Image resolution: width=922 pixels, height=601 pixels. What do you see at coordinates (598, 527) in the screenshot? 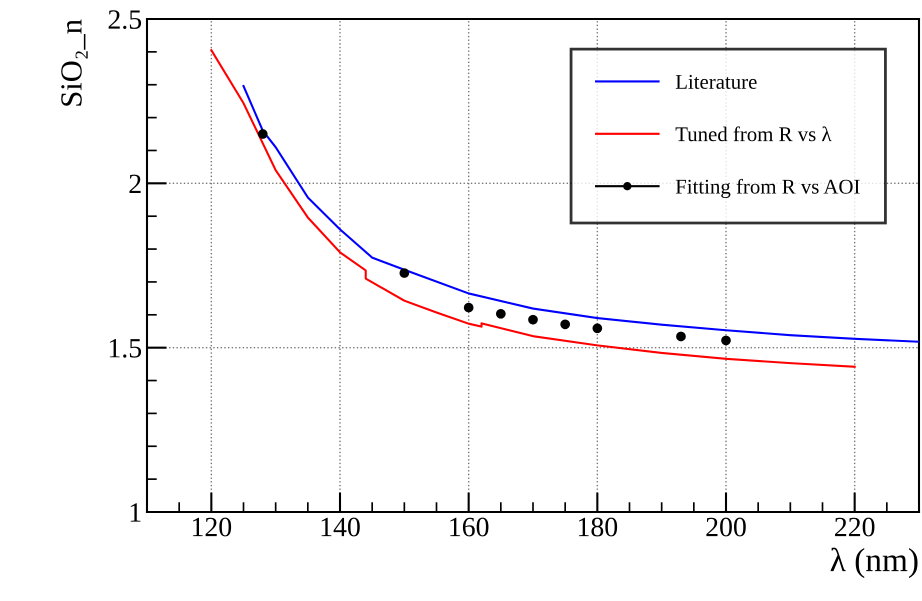
I see `x-tick-label: 180` at bounding box center [598, 527].